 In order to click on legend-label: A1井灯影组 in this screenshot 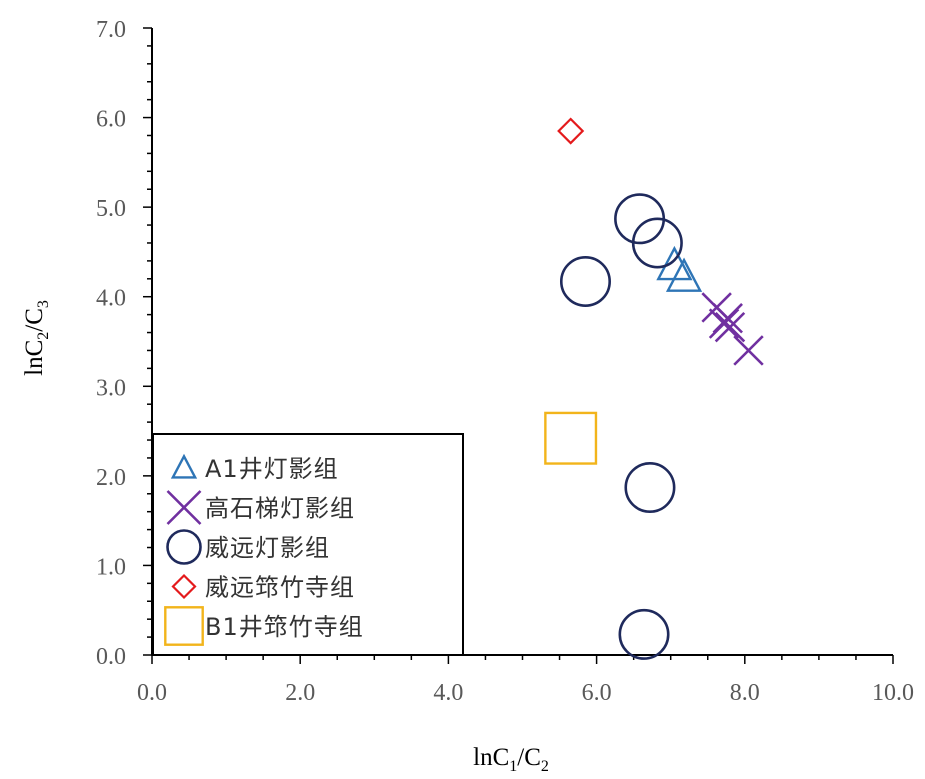, I will do `click(272, 469)`.